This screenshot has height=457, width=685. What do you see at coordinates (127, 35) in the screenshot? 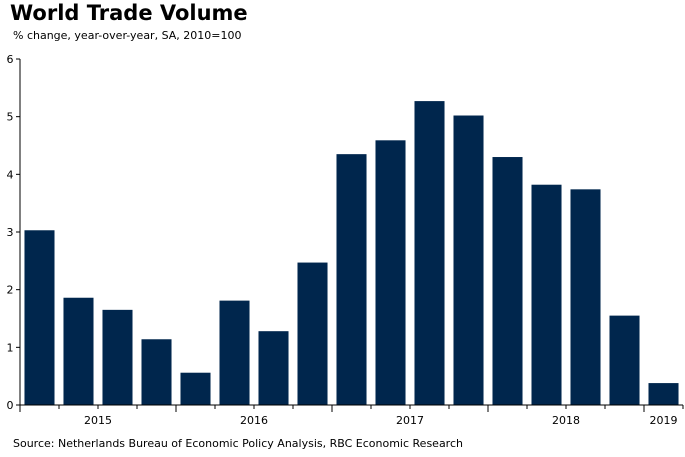
I see `chart-subtitle: % change, year-over-year, SA, 2010=100` at bounding box center [127, 35].